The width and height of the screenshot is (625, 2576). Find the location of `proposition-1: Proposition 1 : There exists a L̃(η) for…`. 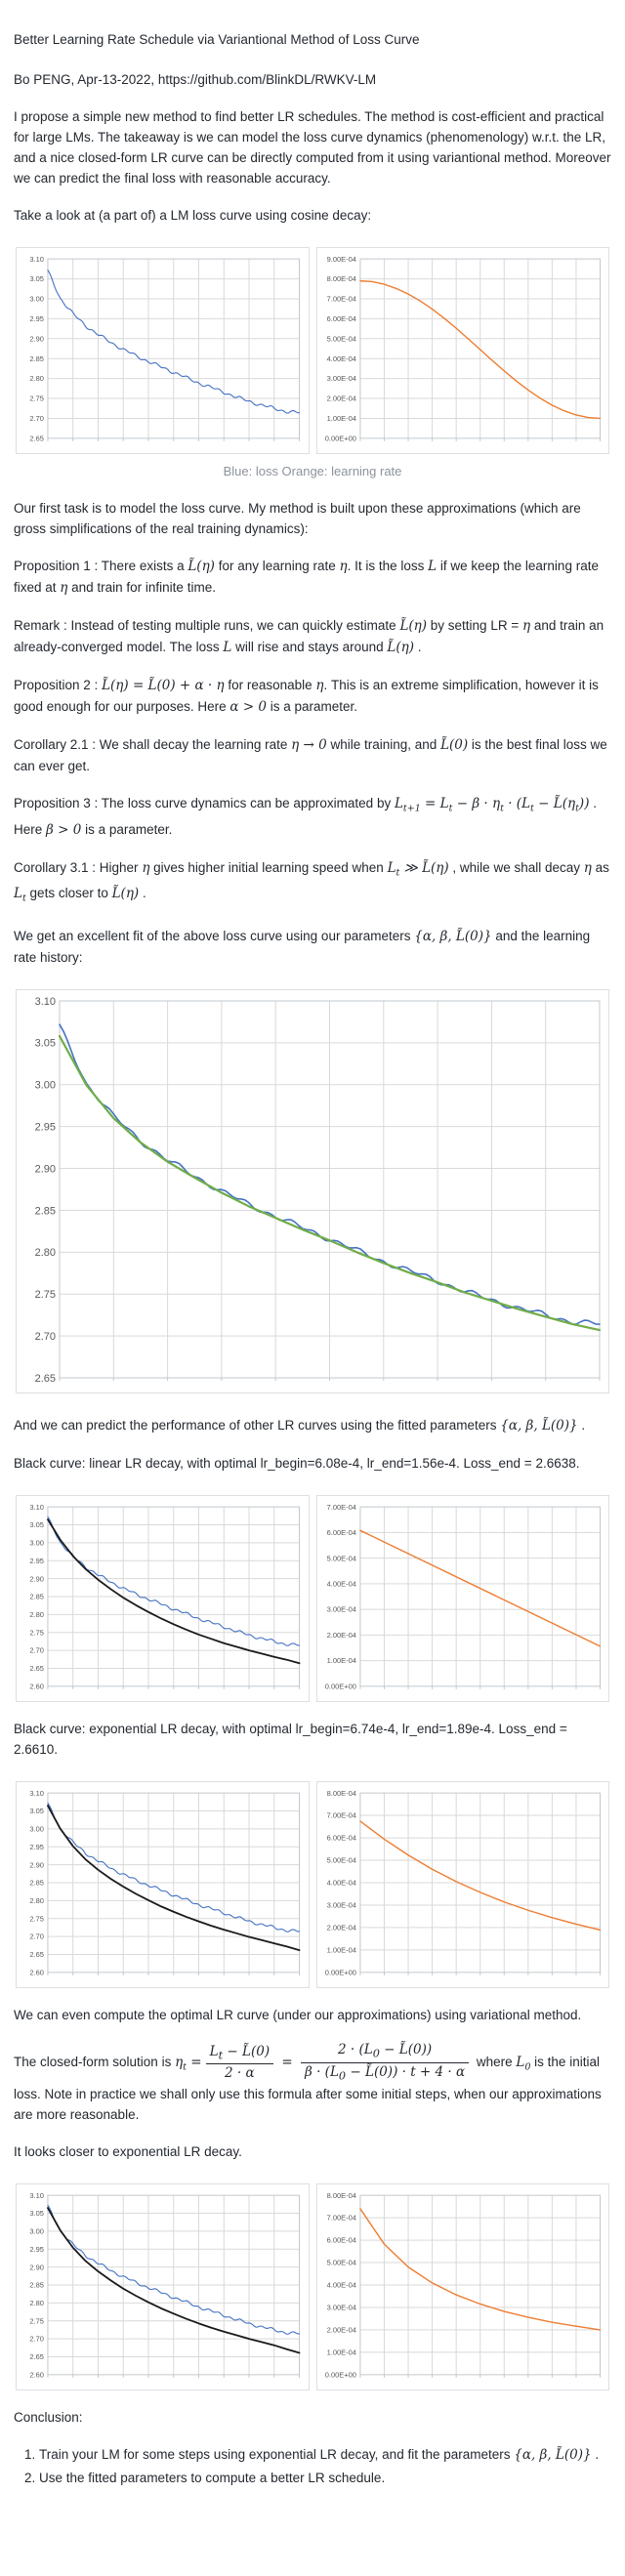

proposition-1: Proposition 1 : There exists a L̃(η) for… is located at coordinates (306, 577).